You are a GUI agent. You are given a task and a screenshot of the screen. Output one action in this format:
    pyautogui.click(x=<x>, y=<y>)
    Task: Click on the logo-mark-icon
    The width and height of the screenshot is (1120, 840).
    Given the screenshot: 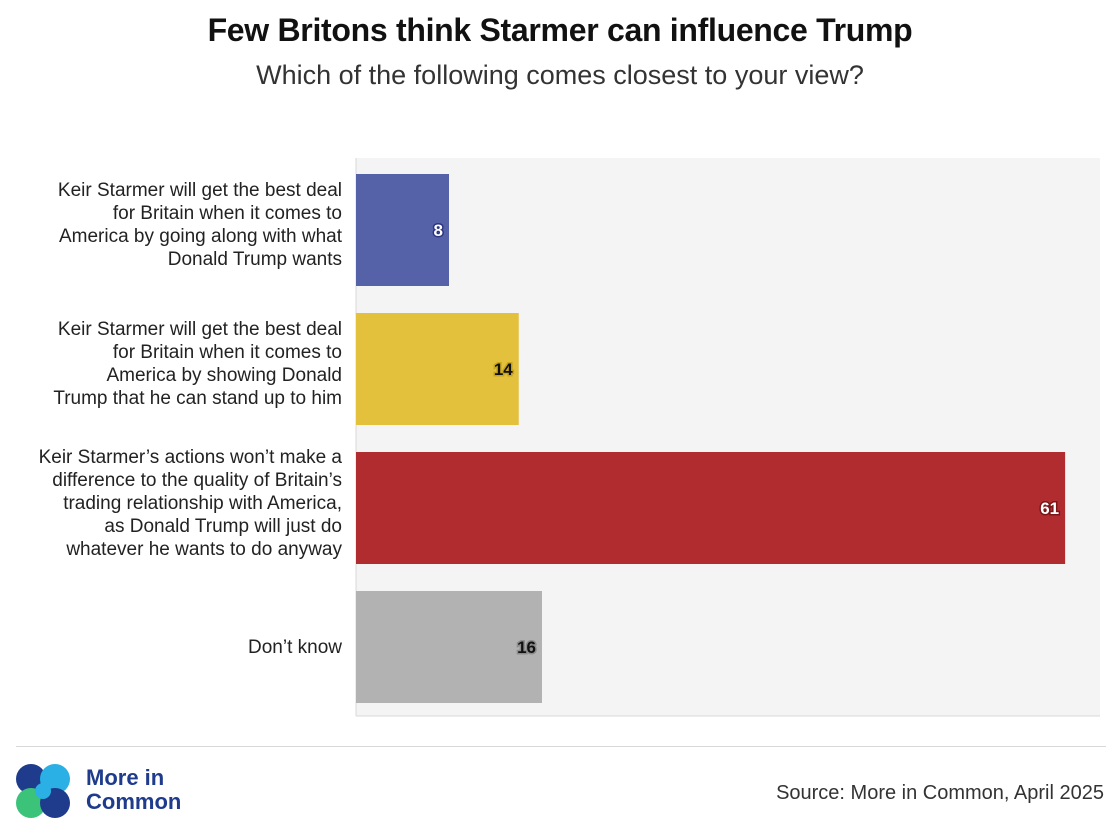 What is the action you would take?
    pyautogui.click(x=43, y=791)
    